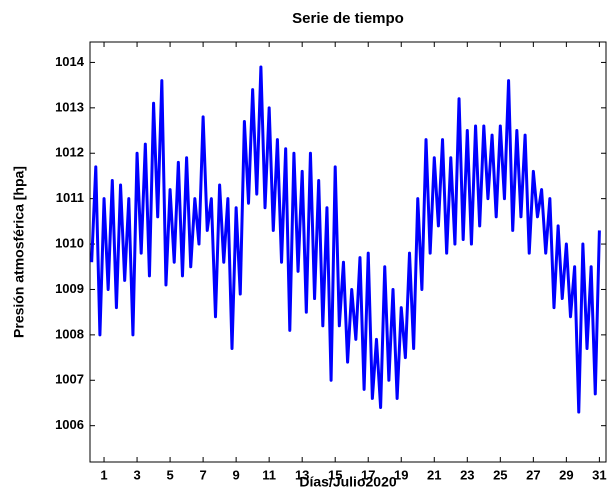 The image size is (615, 494). I want to click on x-tick-label: 19, so click(401, 474).